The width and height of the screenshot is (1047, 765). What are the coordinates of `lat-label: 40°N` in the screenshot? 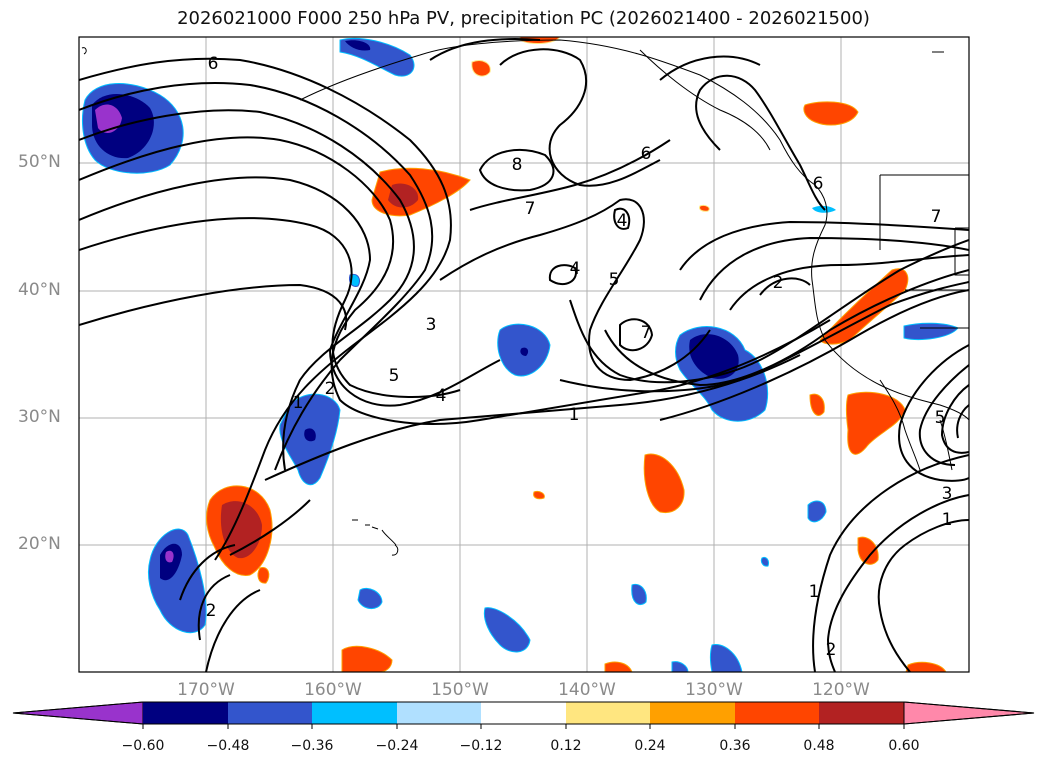 It's located at (39, 290).